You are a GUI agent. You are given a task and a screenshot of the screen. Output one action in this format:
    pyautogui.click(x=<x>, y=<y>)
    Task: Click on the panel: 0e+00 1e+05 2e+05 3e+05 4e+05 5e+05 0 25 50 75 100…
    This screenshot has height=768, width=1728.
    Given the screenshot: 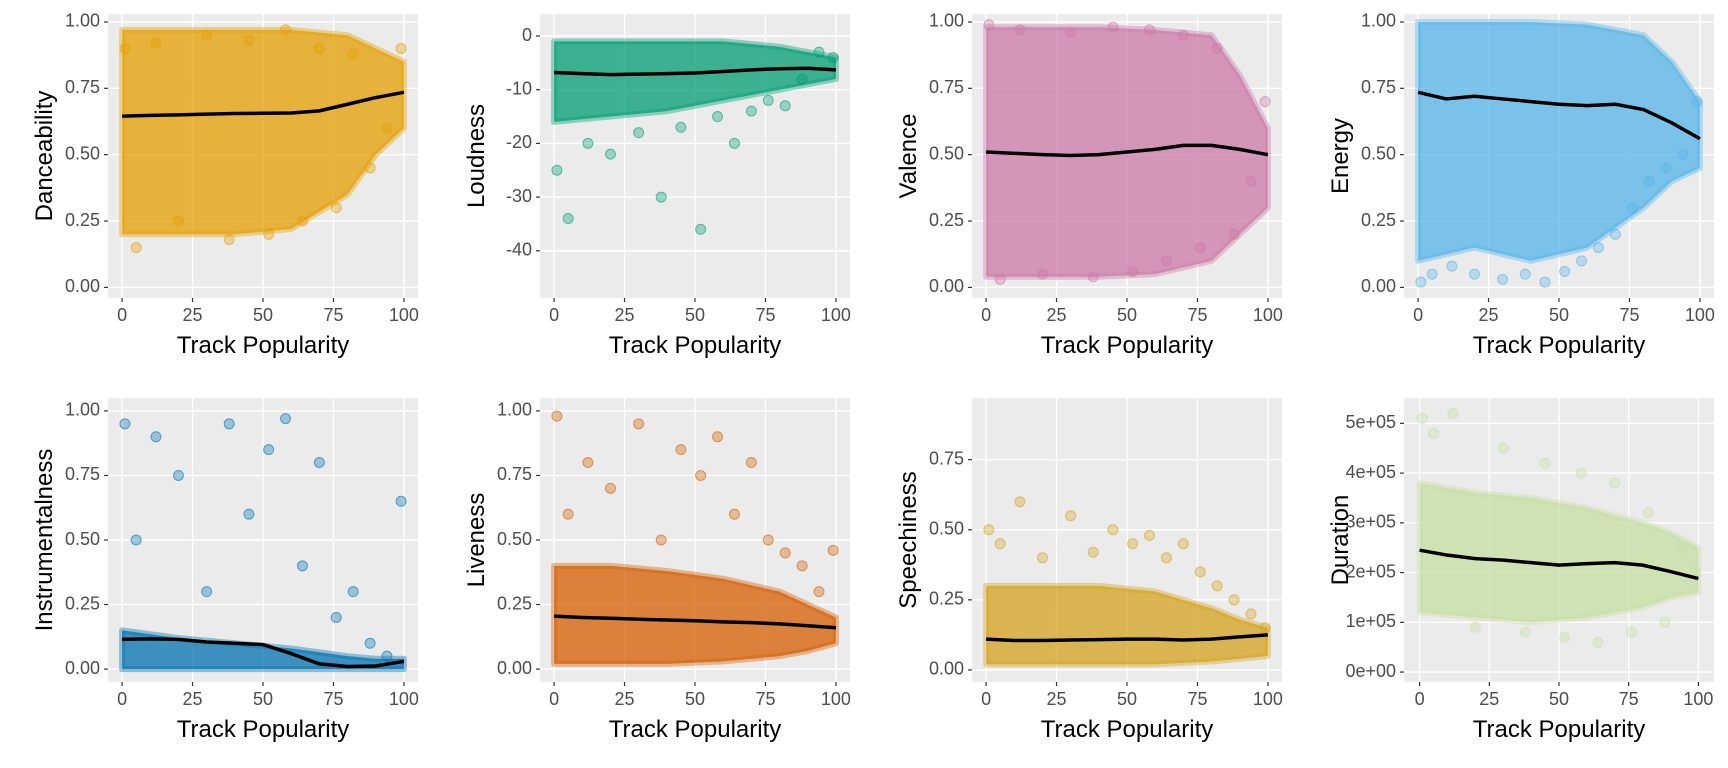 What is the action you would take?
    pyautogui.click(x=1520, y=570)
    